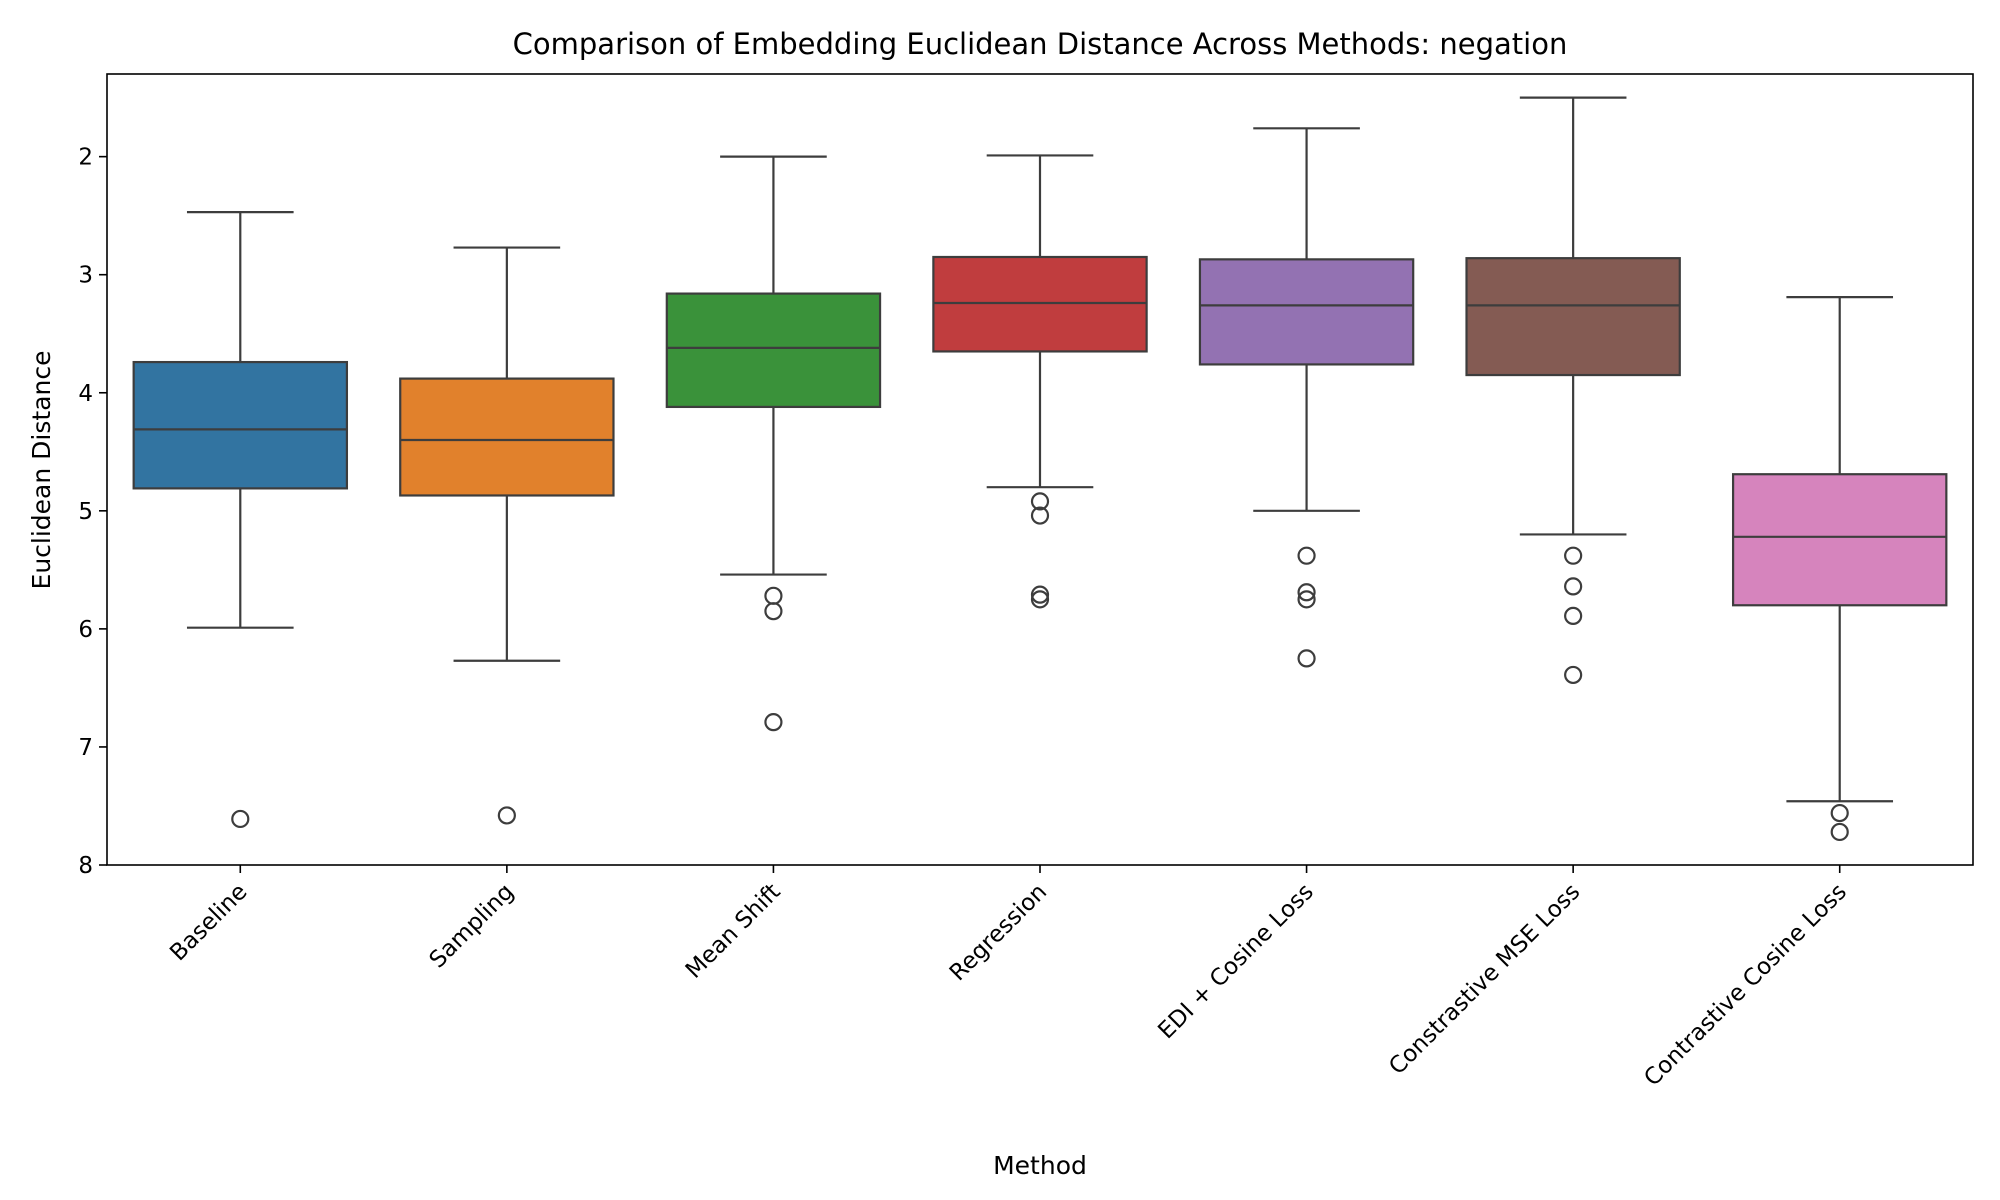 The height and width of the screenshot is (1200, 2000). I want to click on x-tick-label: Sampling, so click(472, 926).